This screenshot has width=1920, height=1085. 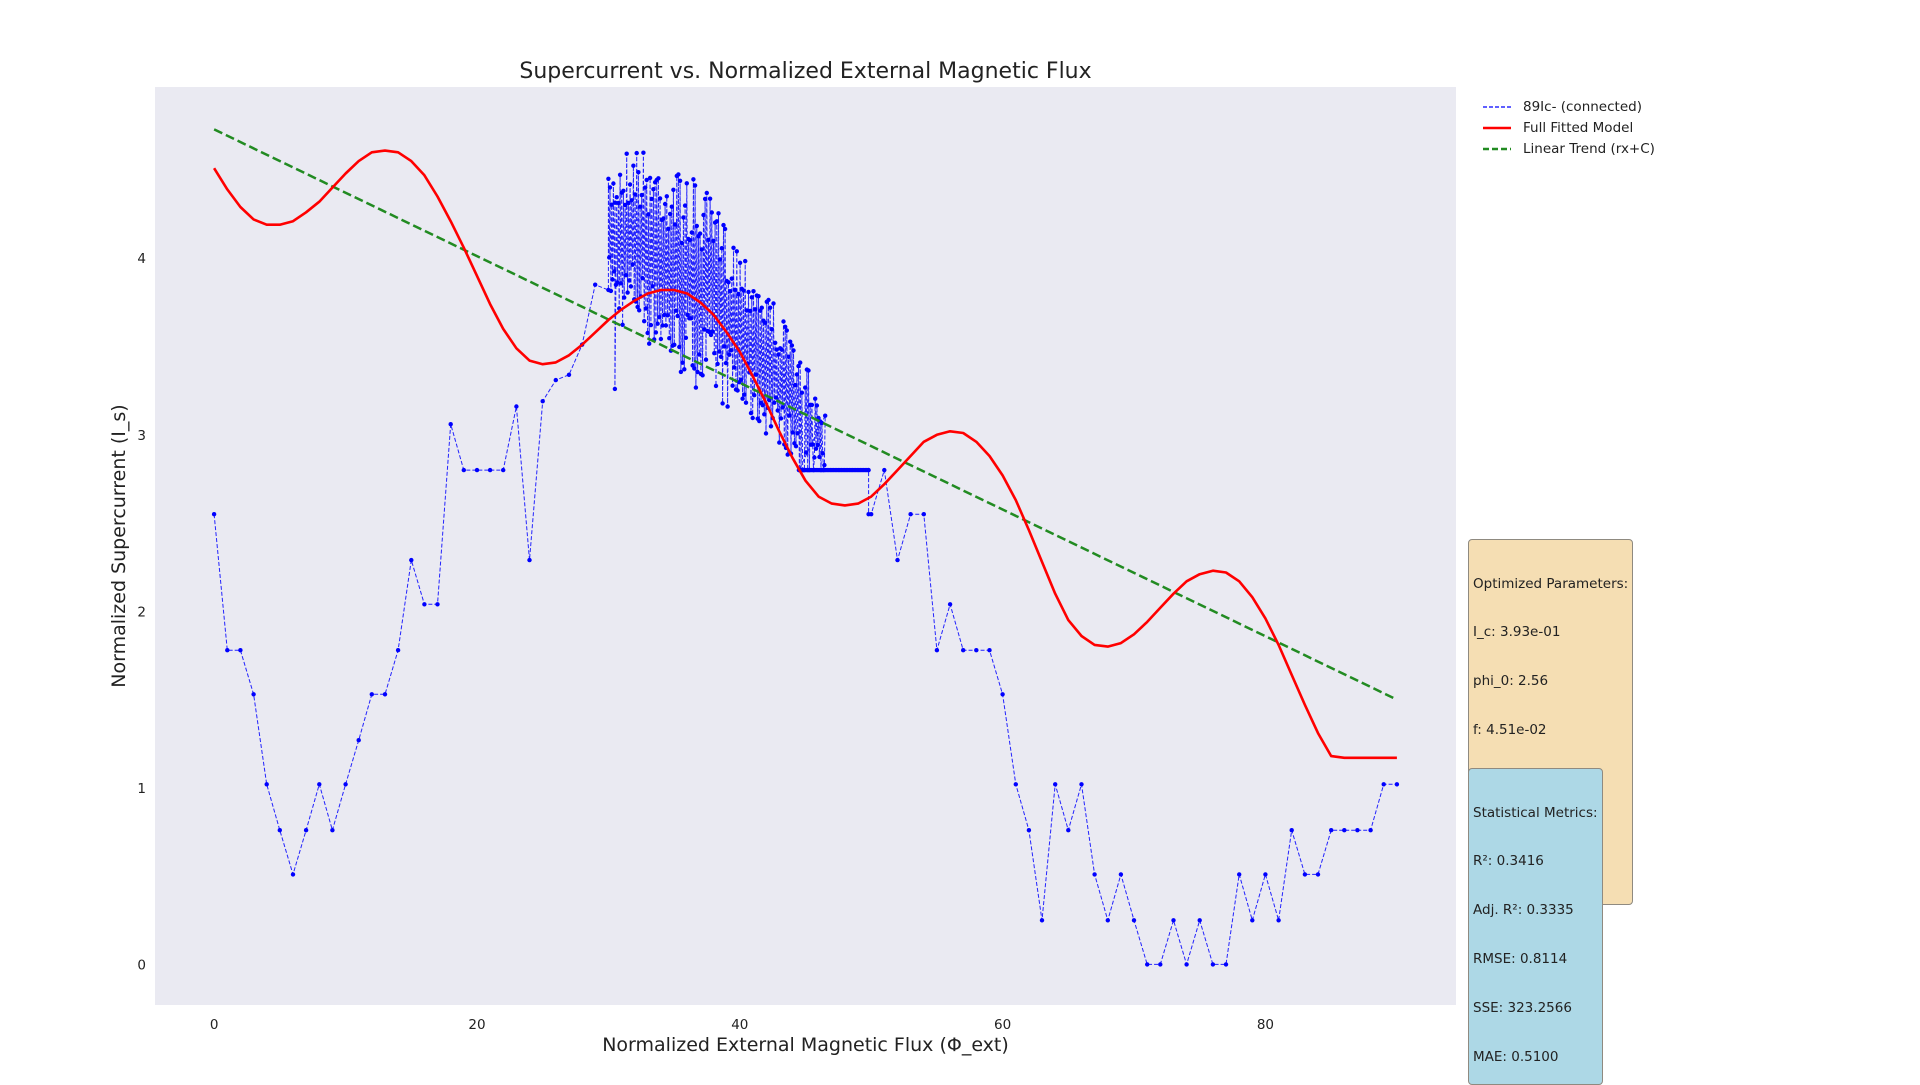 What do you see at coordinates (1551, 583) in the screenshot?
I see `params-line: Optimized Parameters:` at bounding box center [1551, 583].